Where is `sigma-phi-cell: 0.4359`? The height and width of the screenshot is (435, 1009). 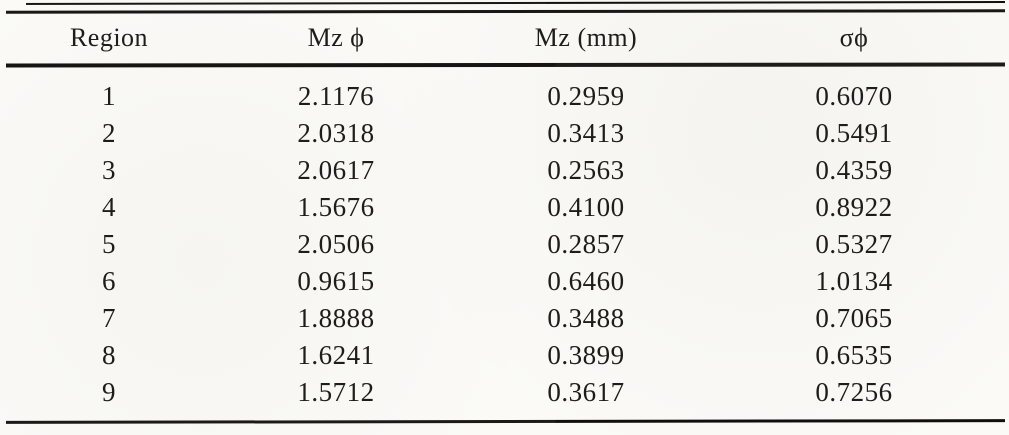
sigma-phi-cell: 0.4359 is located at coordinates (854, 170).